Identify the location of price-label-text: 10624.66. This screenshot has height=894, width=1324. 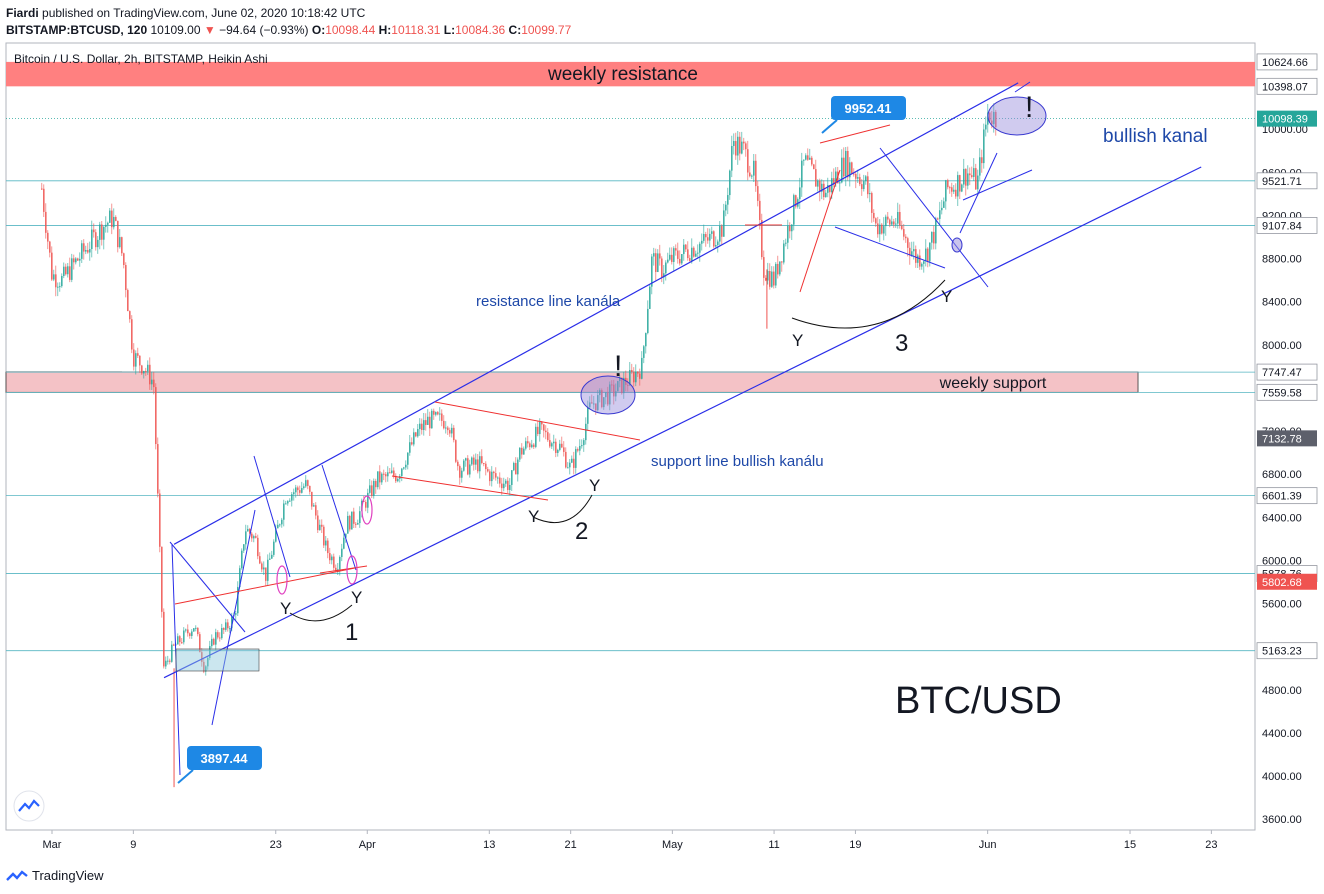
(1285, 63).